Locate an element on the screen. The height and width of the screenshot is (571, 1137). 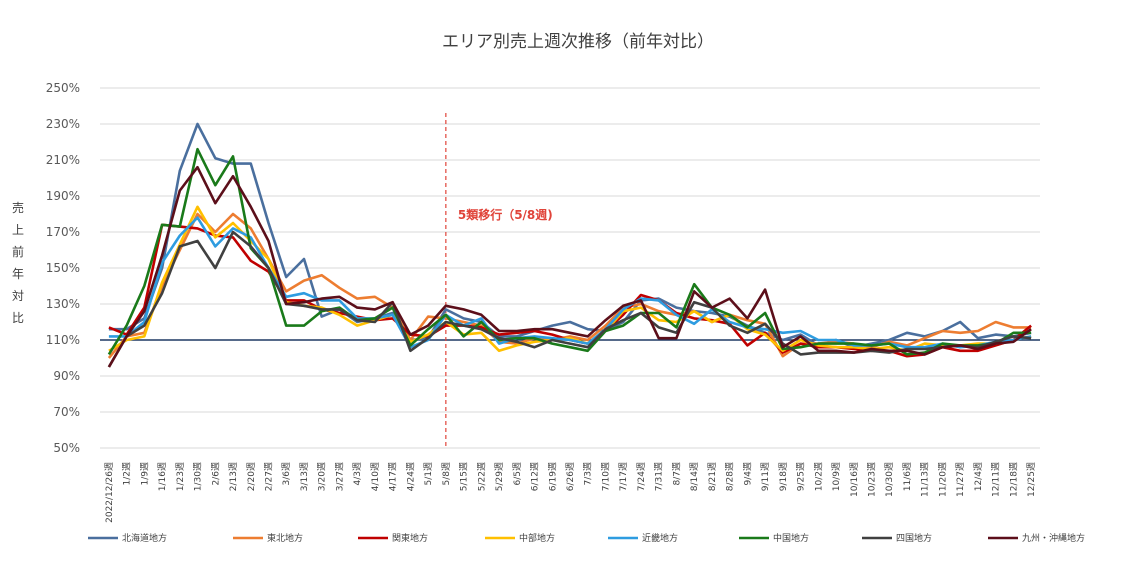
x-tick-label: 10/16週 is located at coordinates (854, 479).